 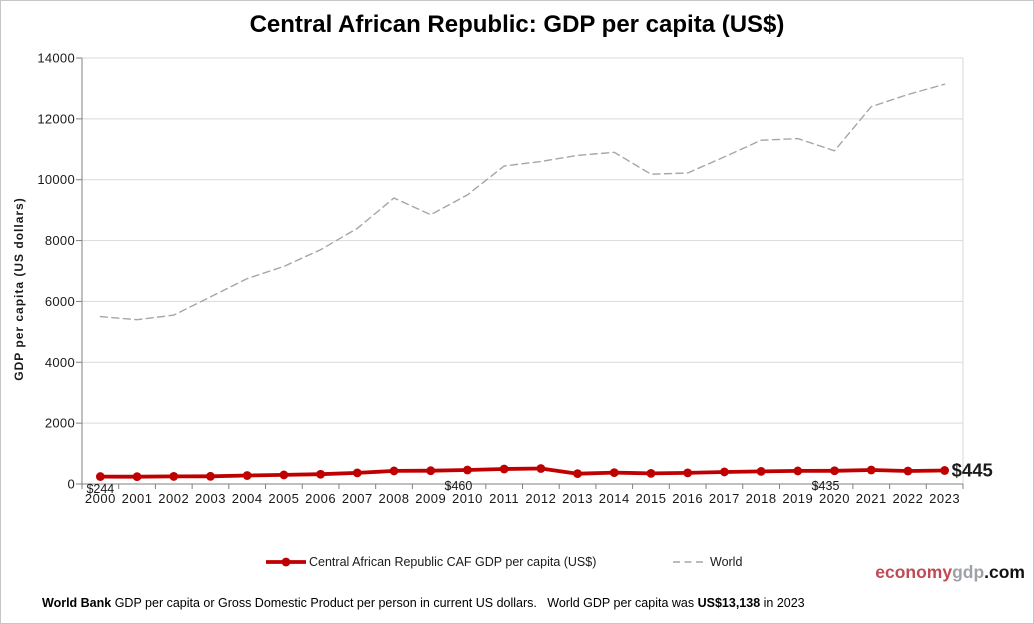 I want to click on y-axis-title: GDP per capita (US dollars), so click(x=19, y=289).